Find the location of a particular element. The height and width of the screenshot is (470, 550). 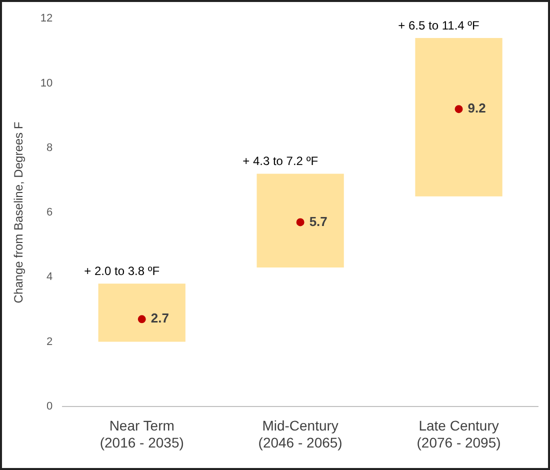

data-label: 9.2 is located at coordinates (477, 108).